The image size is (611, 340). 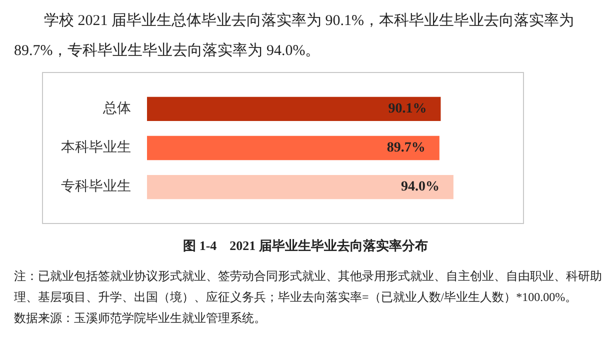 What do you see at coordinates (294, 36) in the screenshot?
I see `text: 学校 2021 届毕业生总体毕业去向落实率为 90.1%，本科毕业生毕业去向落实率为 89.7%，专科毕业生毕业去向落实率为 94.0%。` at bounding box center [294, 36].